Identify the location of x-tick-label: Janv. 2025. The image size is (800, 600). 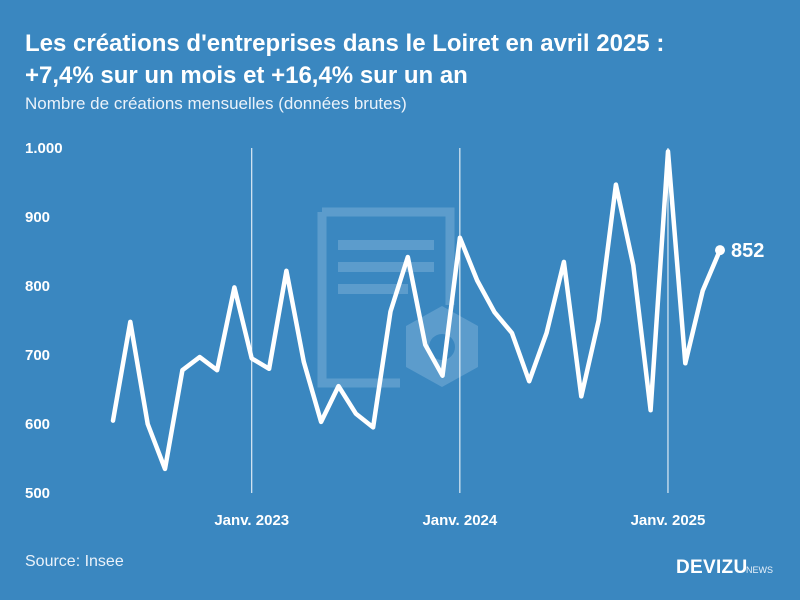
(668, 520).